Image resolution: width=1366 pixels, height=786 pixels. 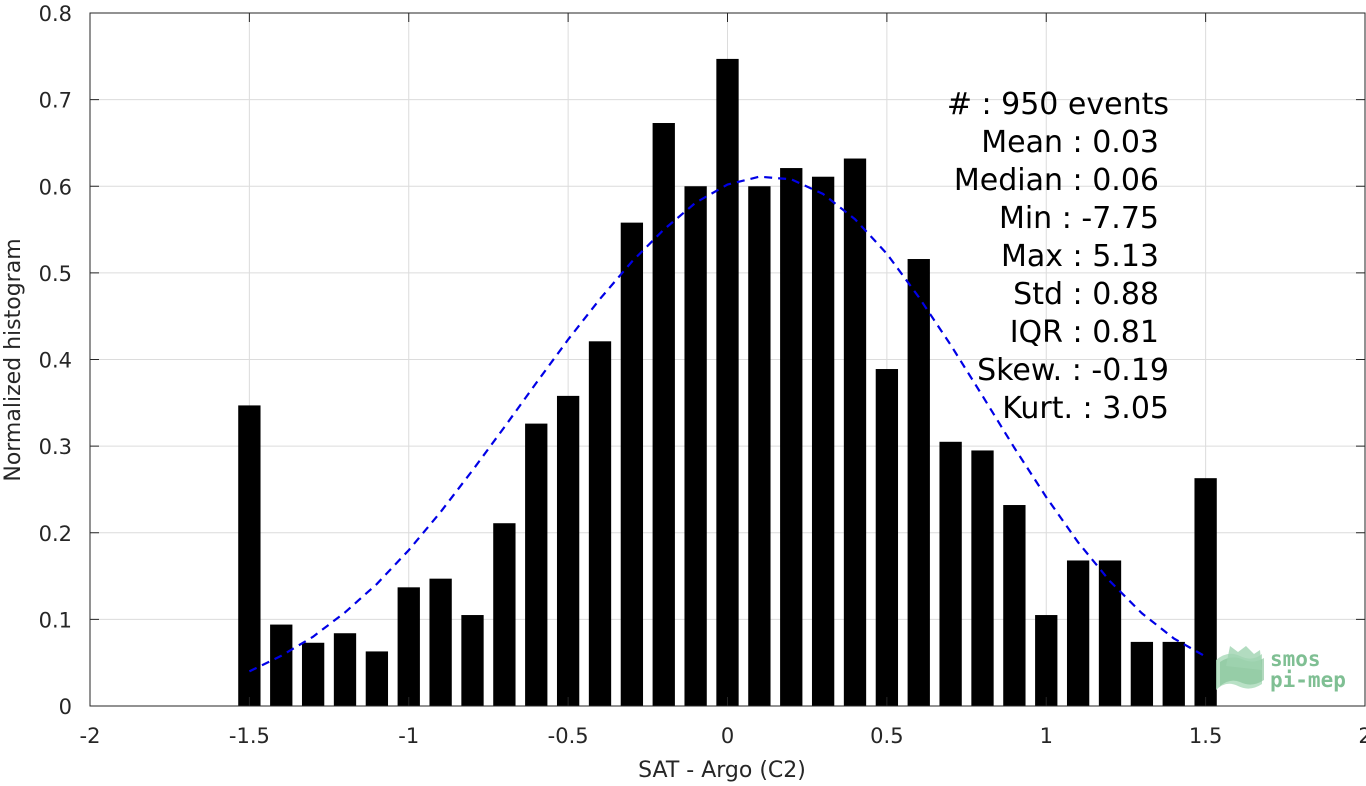 What do you see at coordinates (1308, 680) in the screenshot?
I see `logo-line2: pi-mep` at bounding box center [1308, 680].